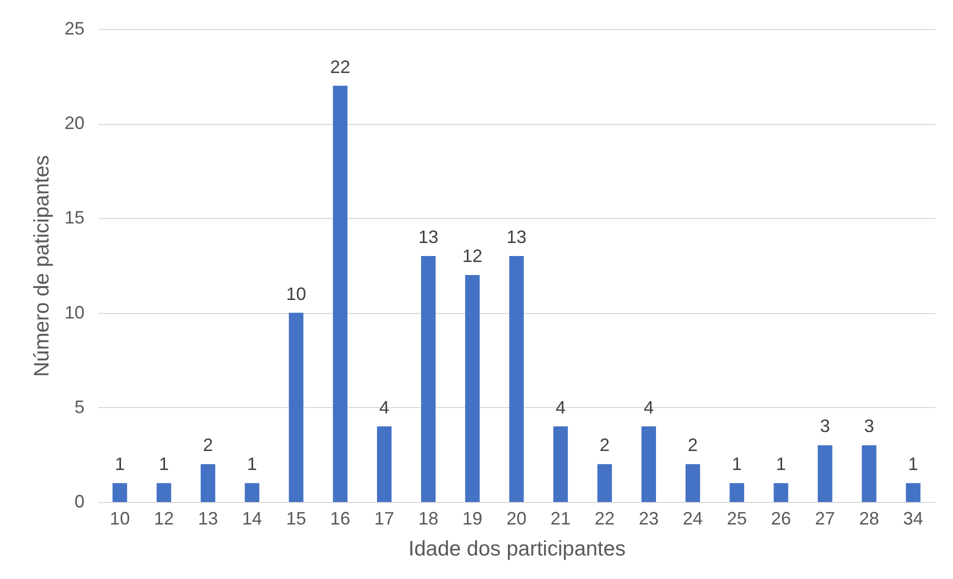 This screenshot has height=579, width=953. Describe the element at coordinates (252, 518) in the screenshot. I see `x-tick-label: 14` at that location.